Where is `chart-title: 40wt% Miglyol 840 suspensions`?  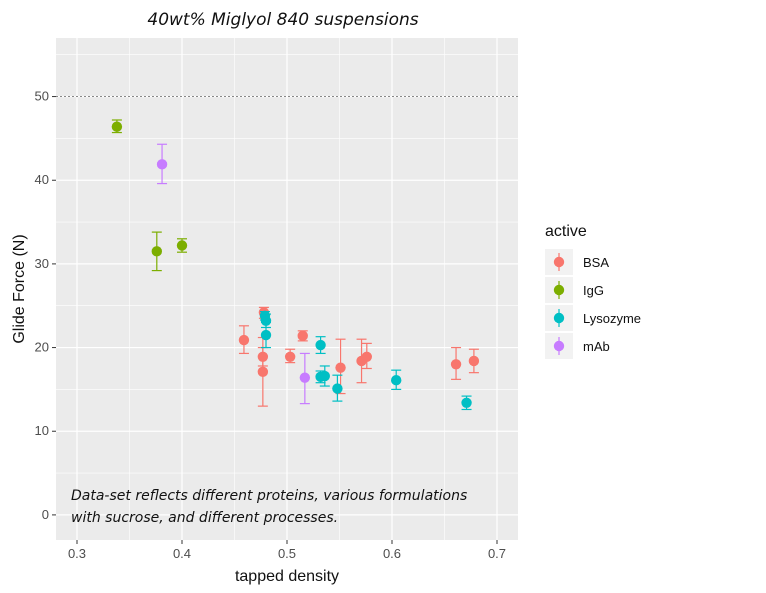 chart-title: 40wt% Miglyol 840 suspensions is located at coordinates (282, 20).